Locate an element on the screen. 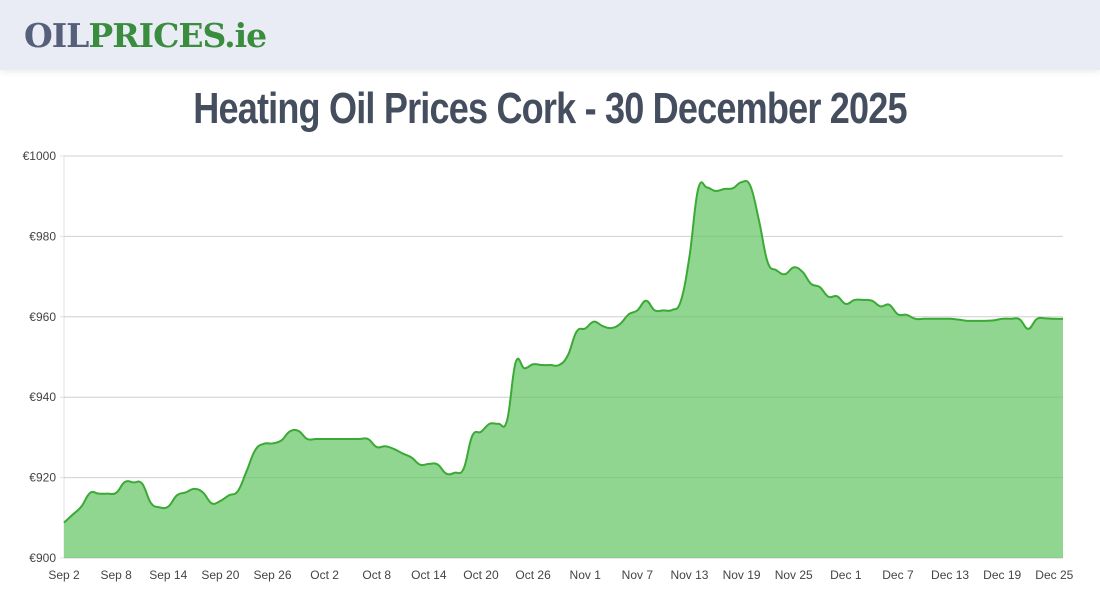  y-tick-label: €960 is located at coordinates (42, 317).